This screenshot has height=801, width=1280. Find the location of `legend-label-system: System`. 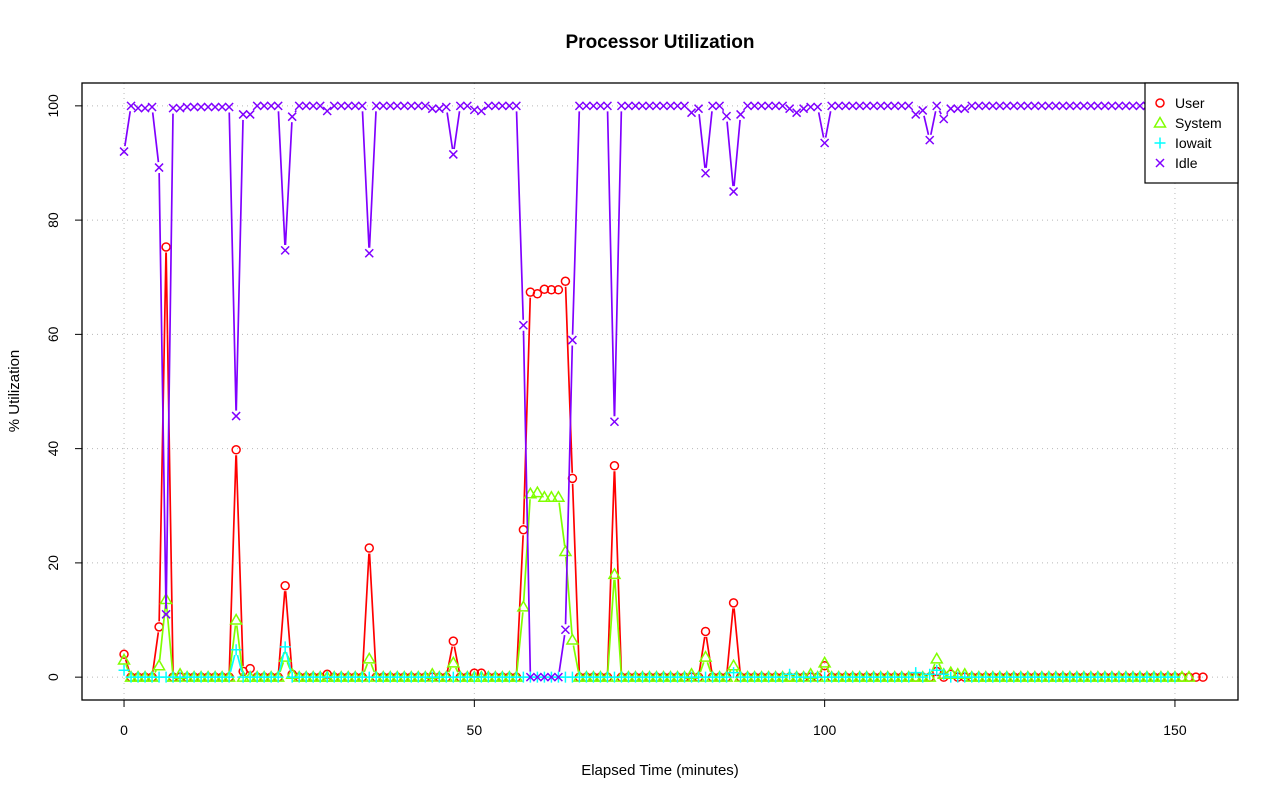

legend-label-system: System is located at coordinates (1198, 123).